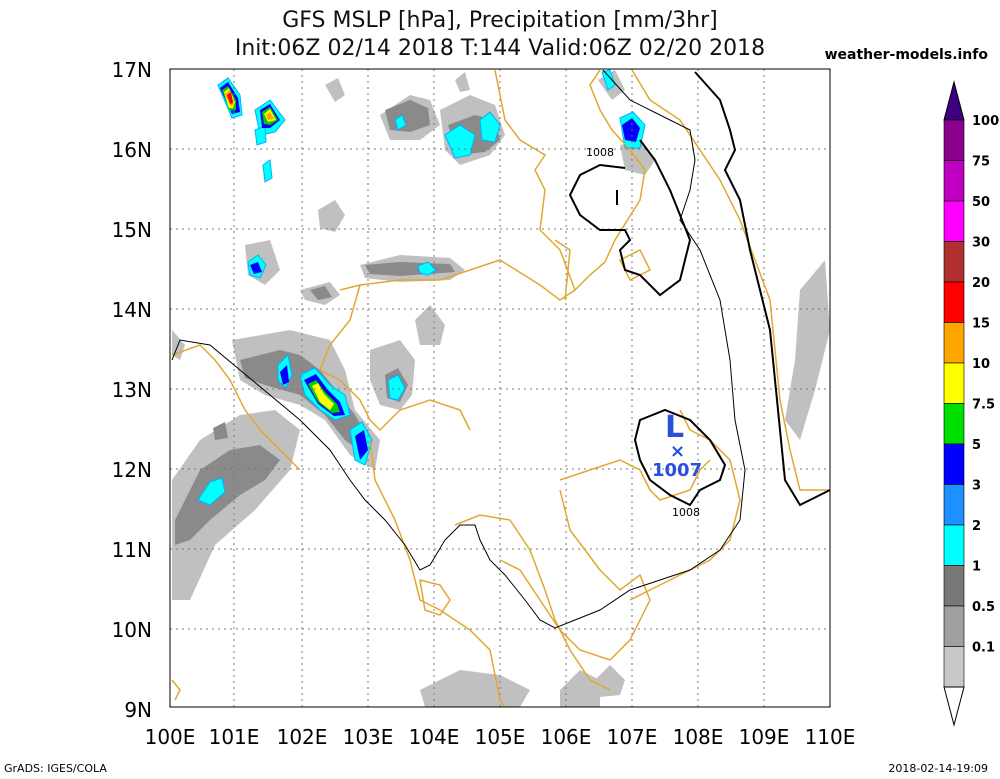  What do you see at coordinates (985, 121) in the screenshot?
I see `colorbar-label: 100` at bounding box center [985, 121].